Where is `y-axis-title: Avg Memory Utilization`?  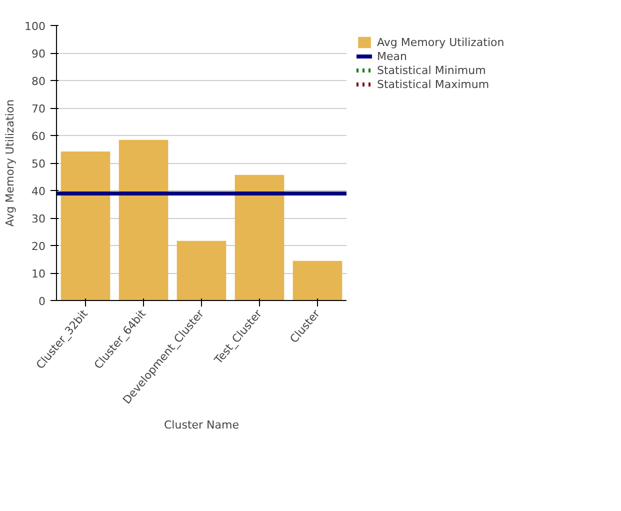
y-axis-title: Avg Memory Utilization is located at coordinates (10, 163).